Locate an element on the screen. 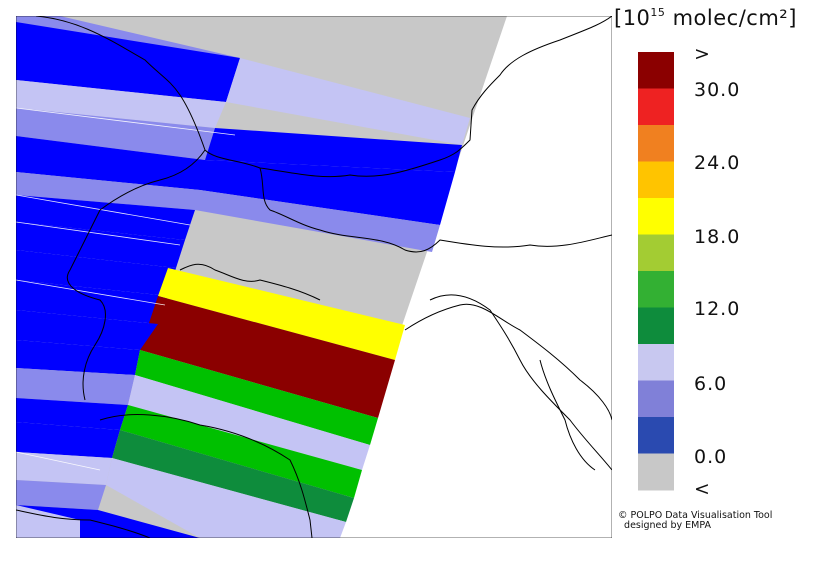 The height and width of the screenshot is (566, 813). legend-label-0: 0.0 is located at coordinates (711, 457).